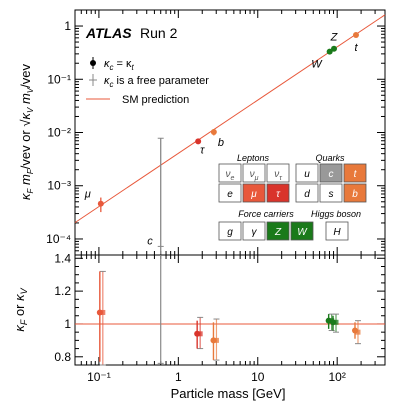 Image resolution: width=400 pixels, height=412 pixels. Describe the element at coordinates (59, 133) in the screenshot. I see `y-tick-label: 10⁻²` at that location.